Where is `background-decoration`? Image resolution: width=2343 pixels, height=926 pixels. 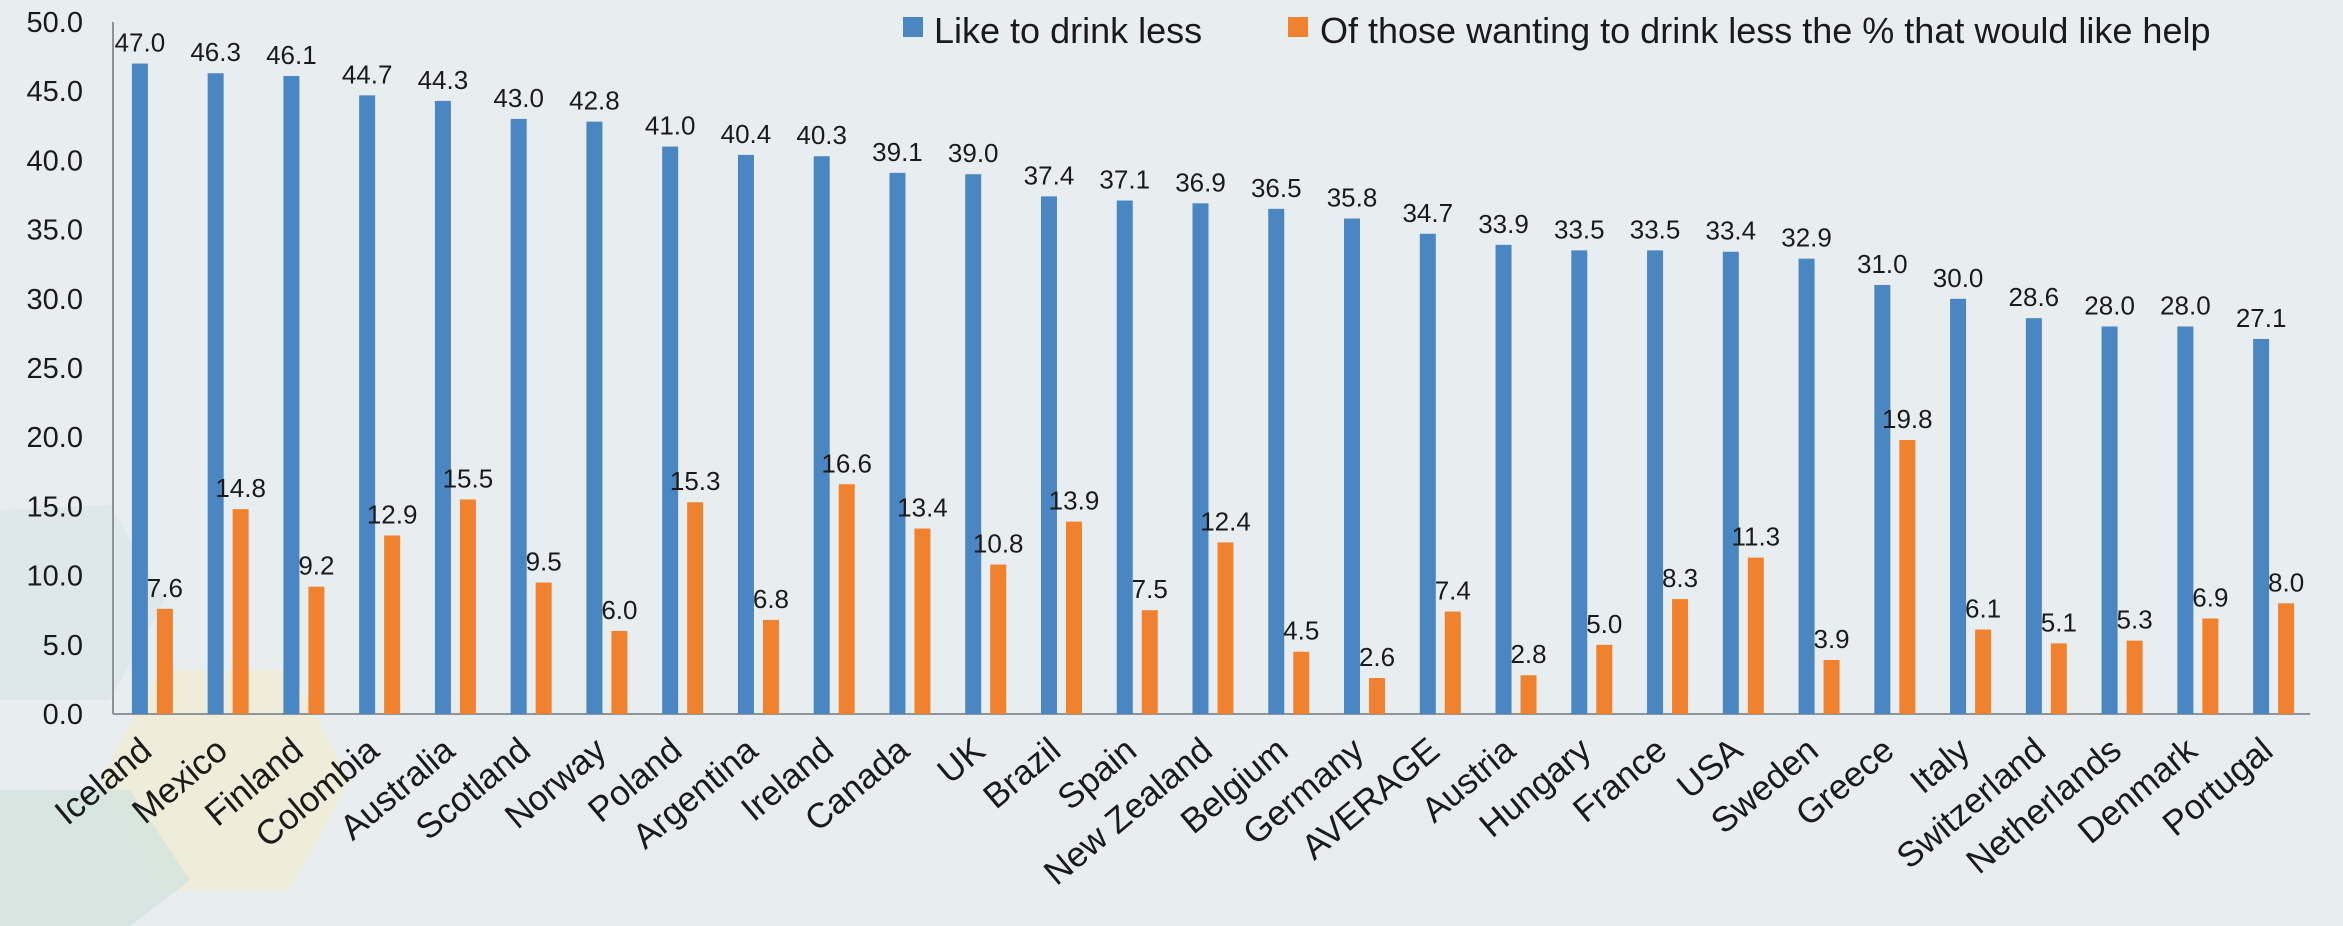
background-decoration is located at coordinates (175, 715).